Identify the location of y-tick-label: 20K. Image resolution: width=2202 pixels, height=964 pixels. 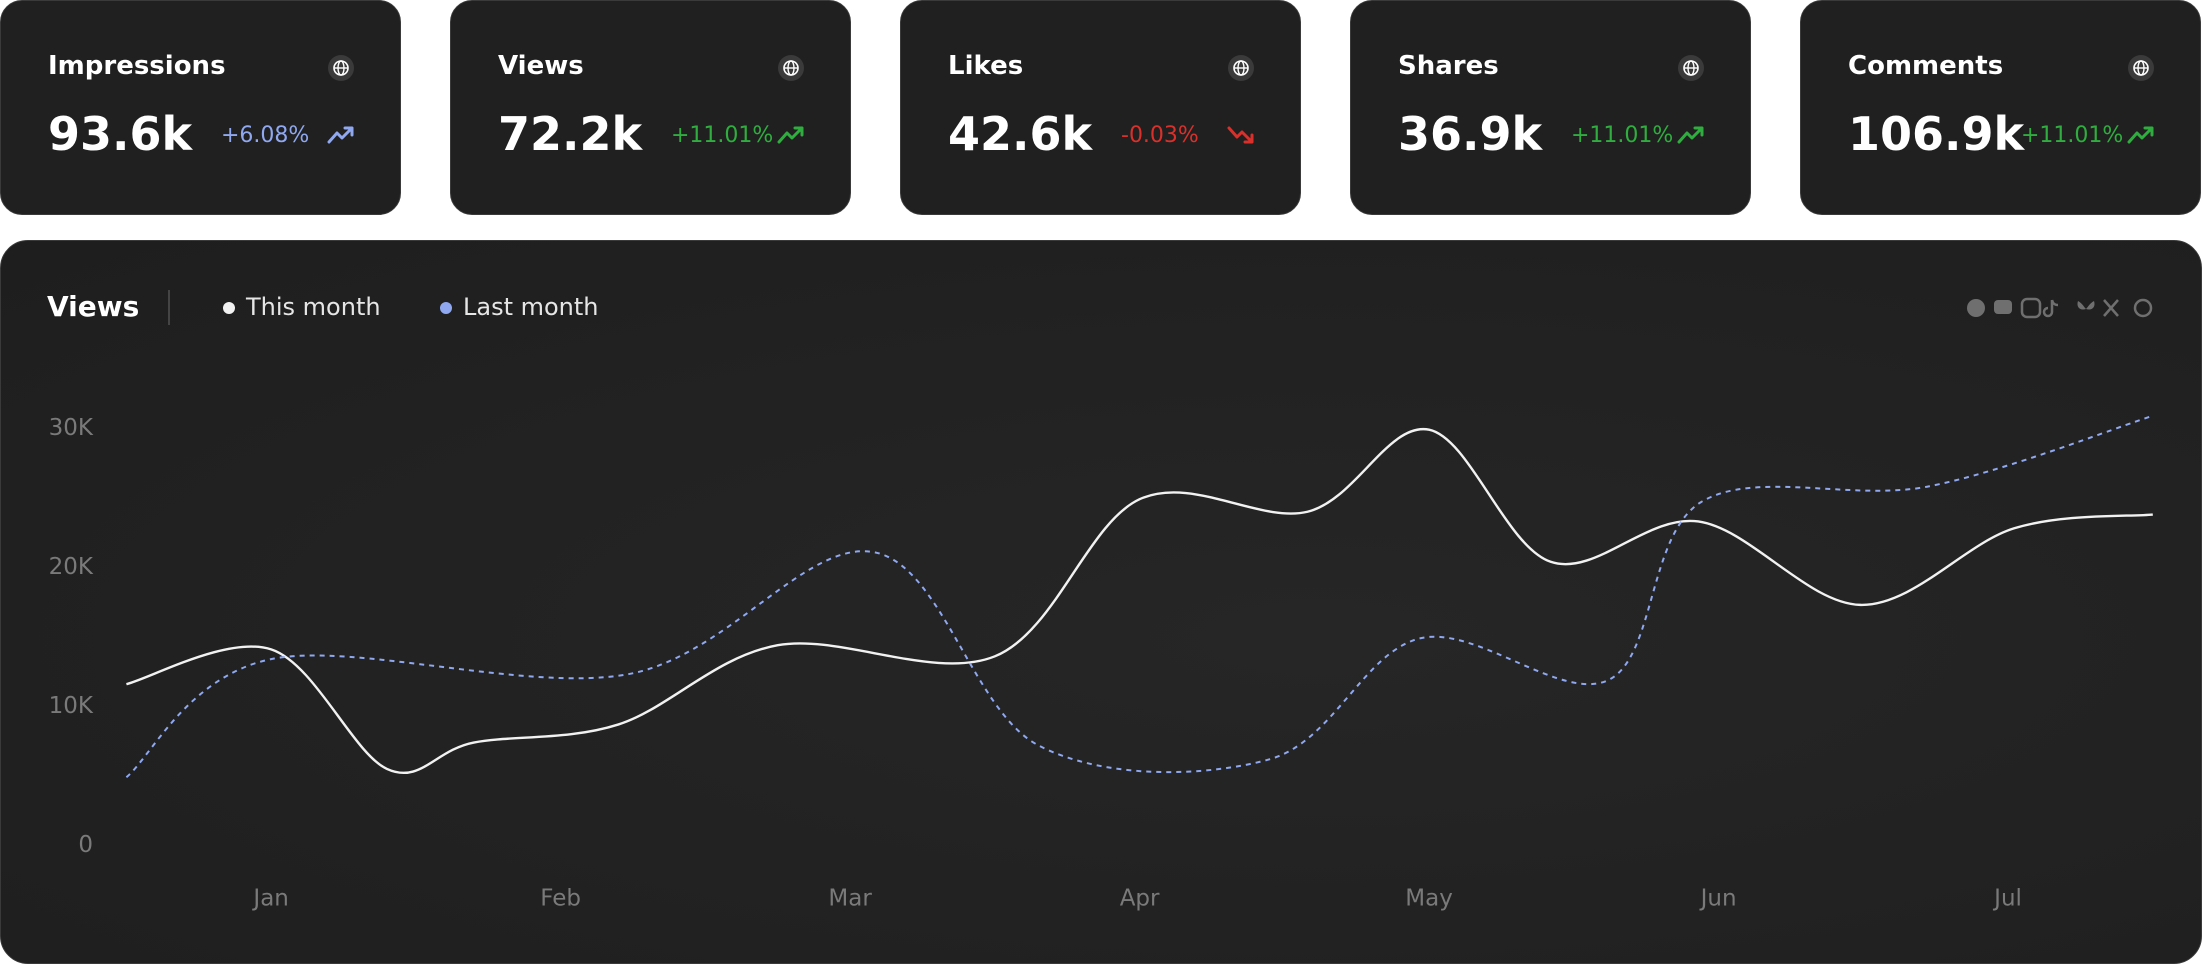
(71, 567).